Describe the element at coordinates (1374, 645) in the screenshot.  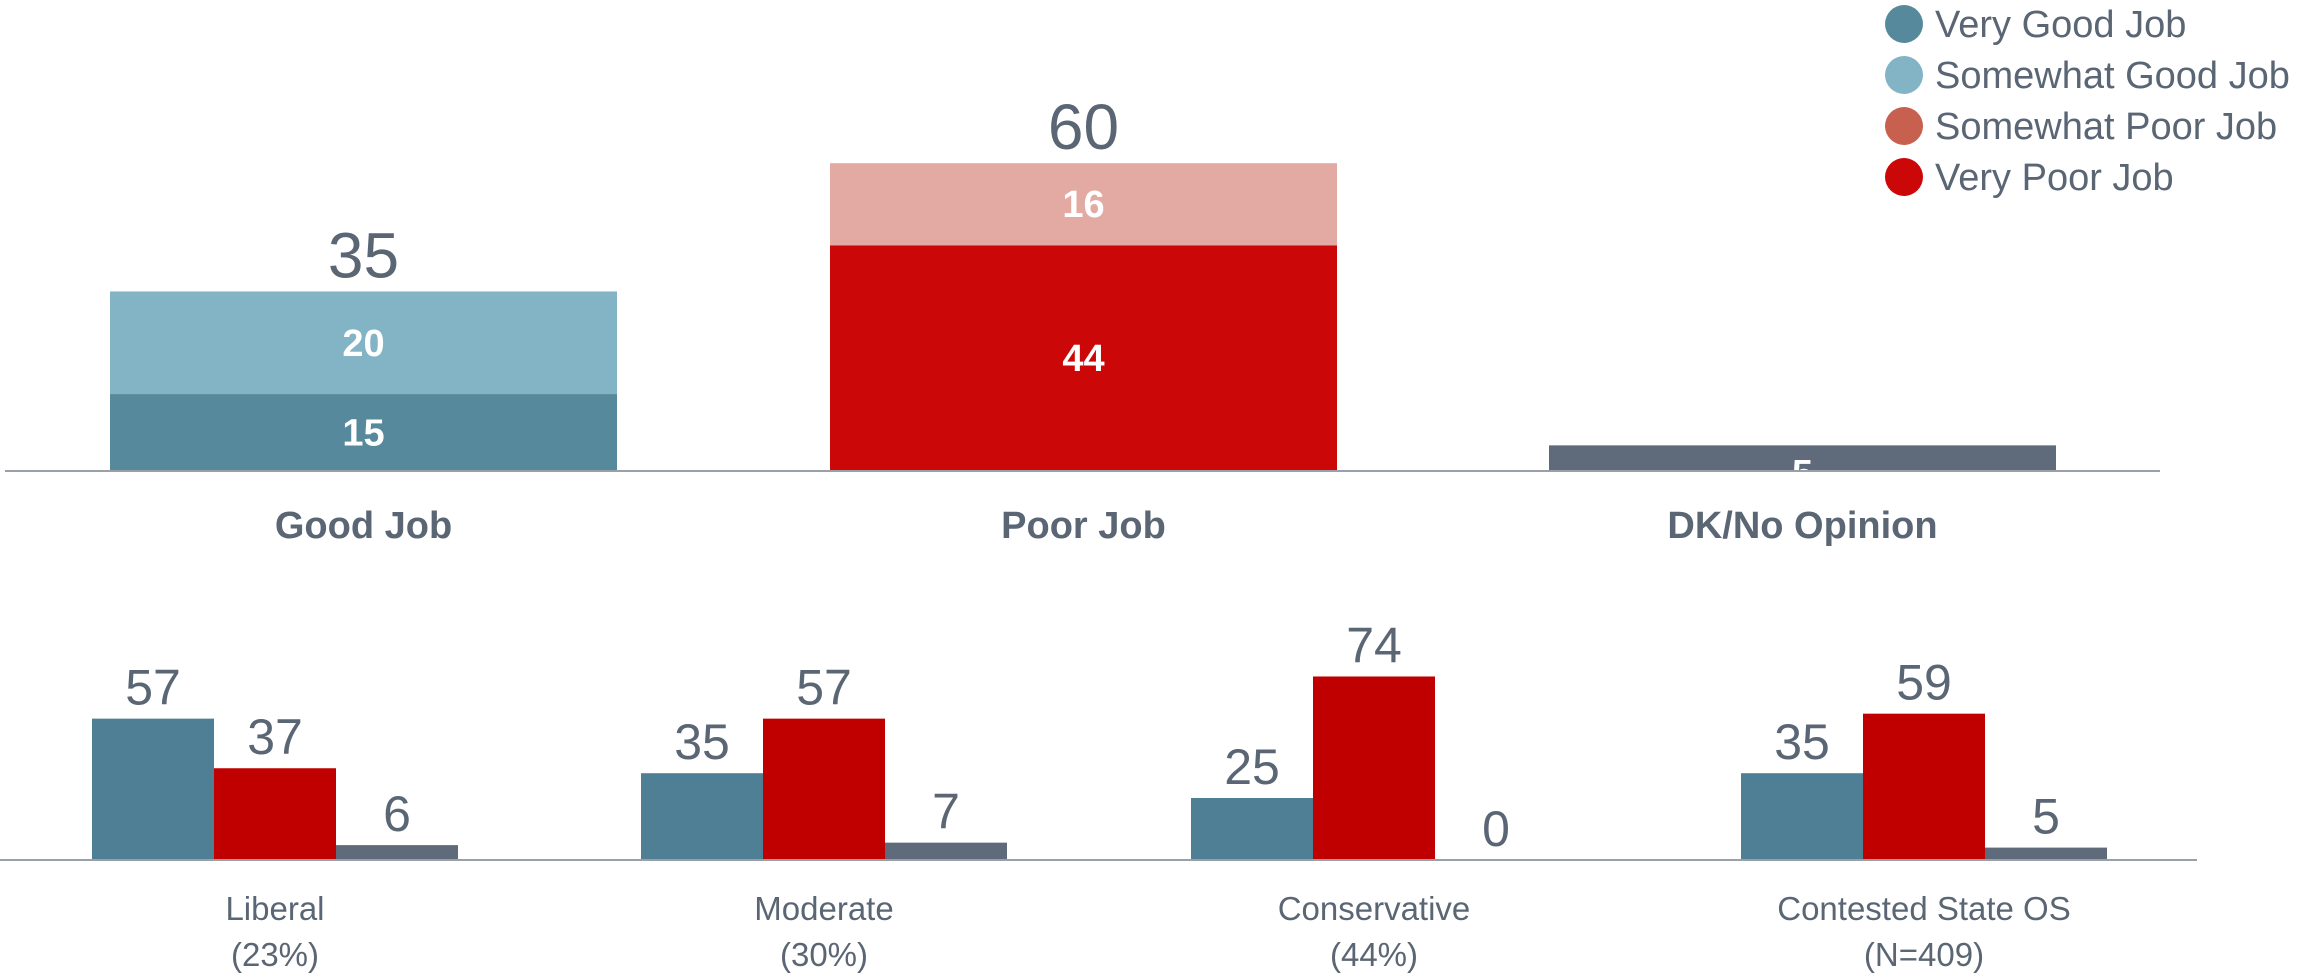
I see `group-value-label-2-1: 74` at that location.